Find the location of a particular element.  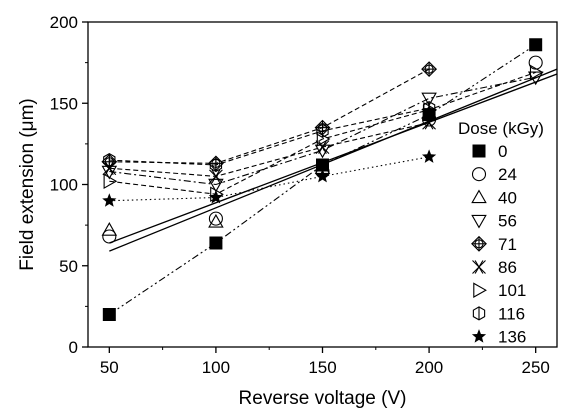

legend-label: 24 is located at coordinates (507, 174).